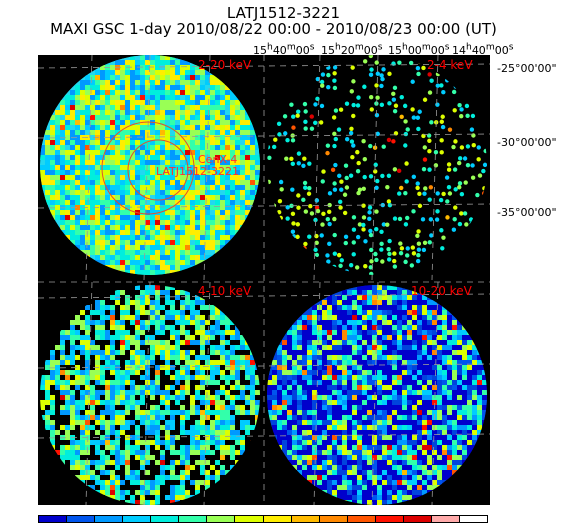  I want to click on ra-tick-label: 14h40m00s, so click(483, 49).